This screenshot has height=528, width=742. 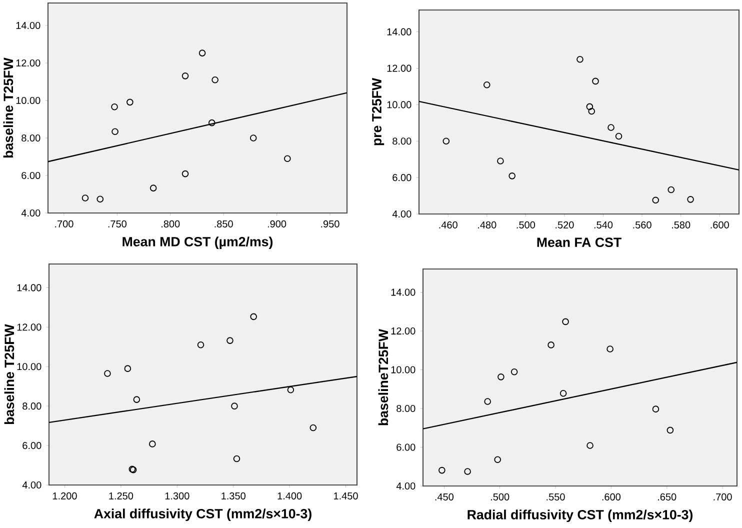 I want to click on x-tick-label: .560, so click(x=642, y=224).